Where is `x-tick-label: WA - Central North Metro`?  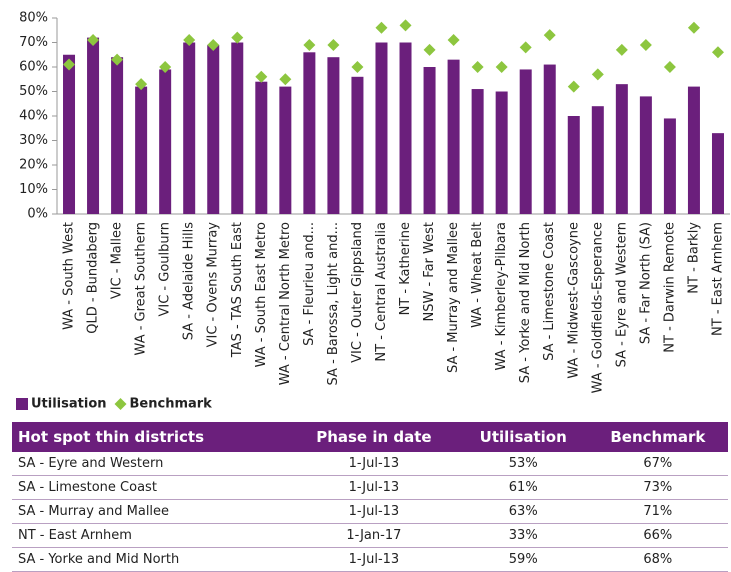 x-tick-label: WA - Central North Metro is located at coordinates (285, 303).